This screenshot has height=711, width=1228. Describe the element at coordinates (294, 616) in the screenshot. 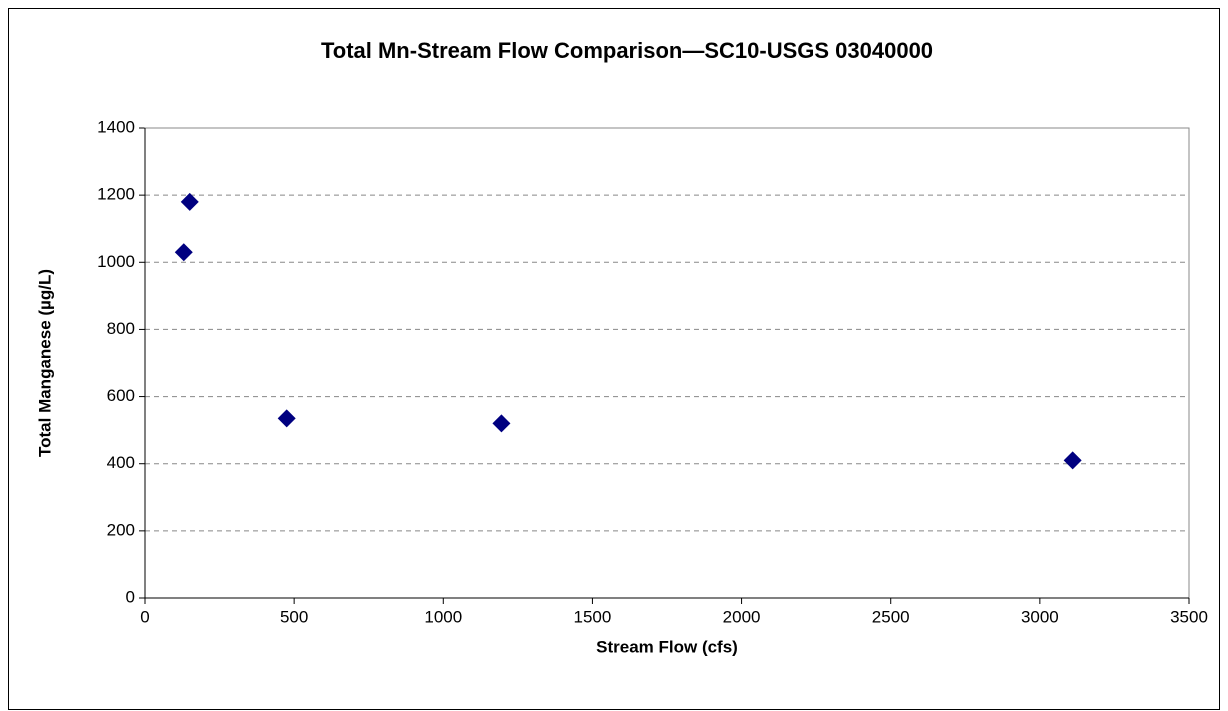

I see `x-tick-label: 500` at that location.